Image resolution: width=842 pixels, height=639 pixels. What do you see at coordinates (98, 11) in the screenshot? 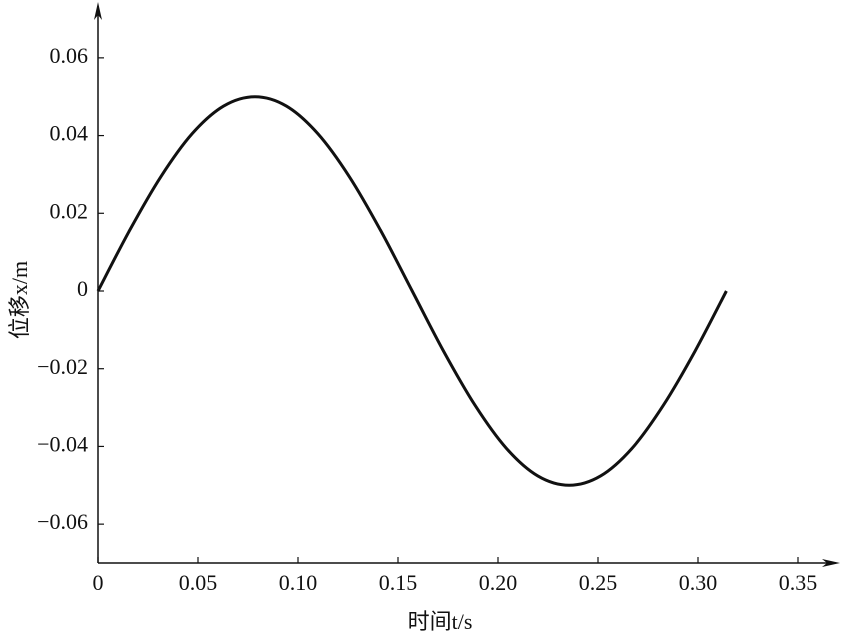
I see `y-axis-arrow` at bounding box center [98, 11].